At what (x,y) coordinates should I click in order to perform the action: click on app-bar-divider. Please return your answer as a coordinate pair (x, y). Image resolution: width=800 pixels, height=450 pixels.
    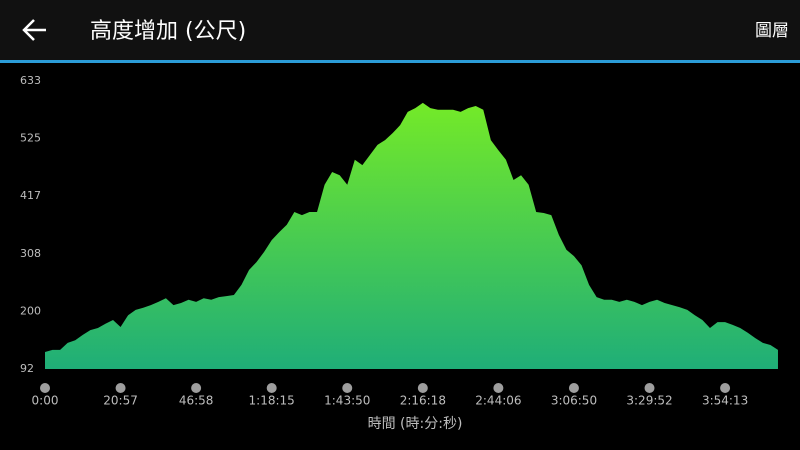
    Looking at the image, I should click on (400, 61).